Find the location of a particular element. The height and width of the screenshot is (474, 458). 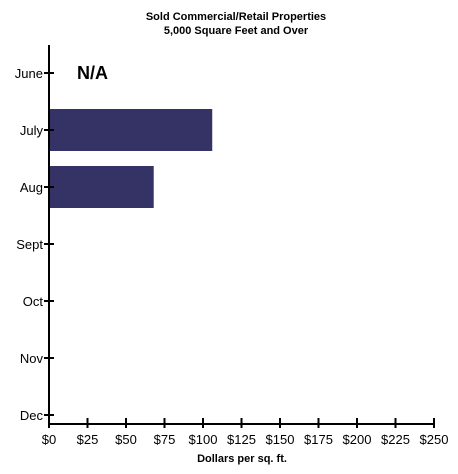

bars-group is located at coordinates (131, 158).